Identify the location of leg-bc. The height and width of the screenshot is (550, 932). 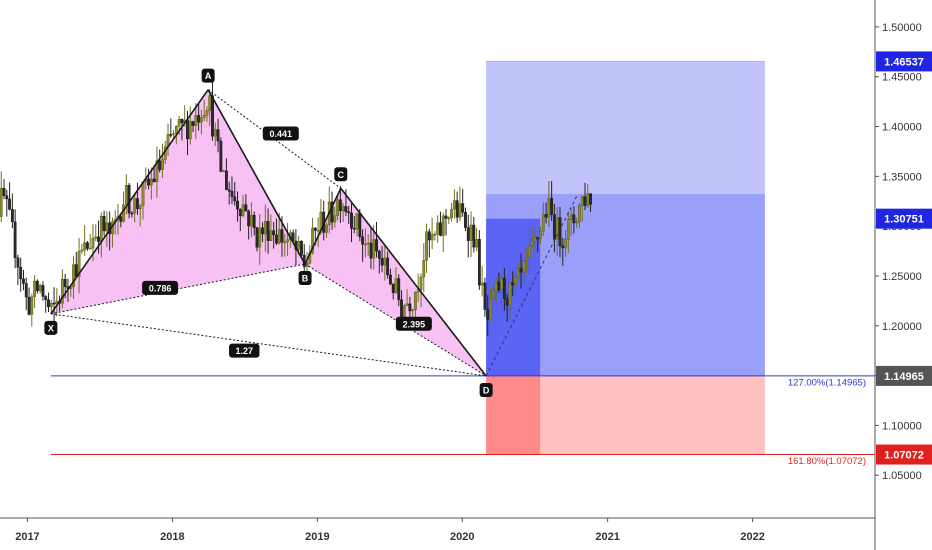
(323, 226).